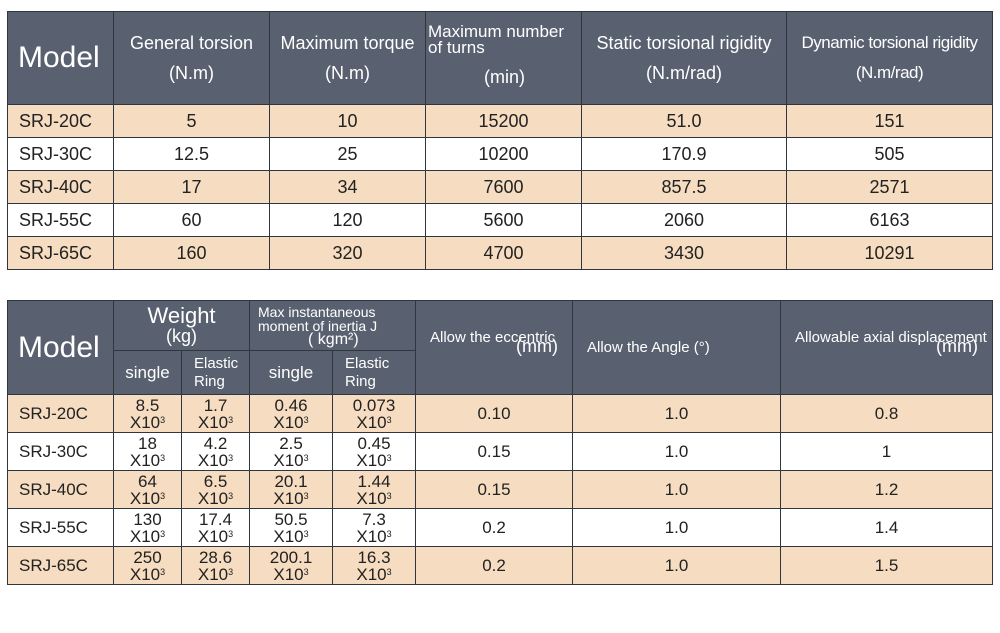  What do you see at coordinates (374, 372) in the screenshot?
I see `moment-elastic-ring-header: Elastic Ring` at bounding box center [374, 372].